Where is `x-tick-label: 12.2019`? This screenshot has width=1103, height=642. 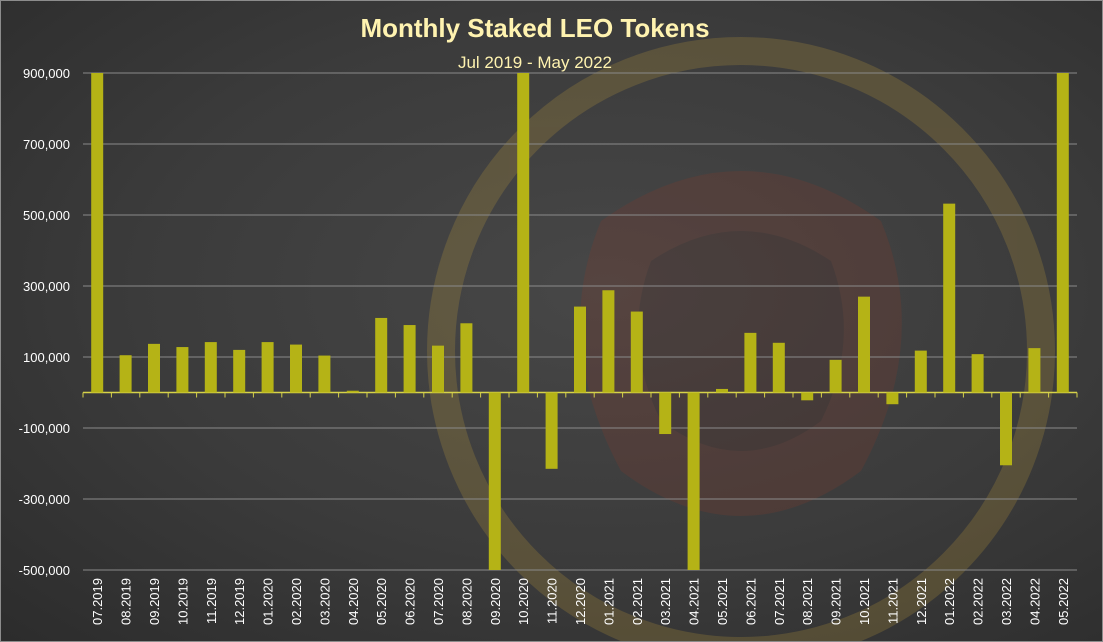 x-tick-label: 12.2019 is located at coordinates (239, 601).